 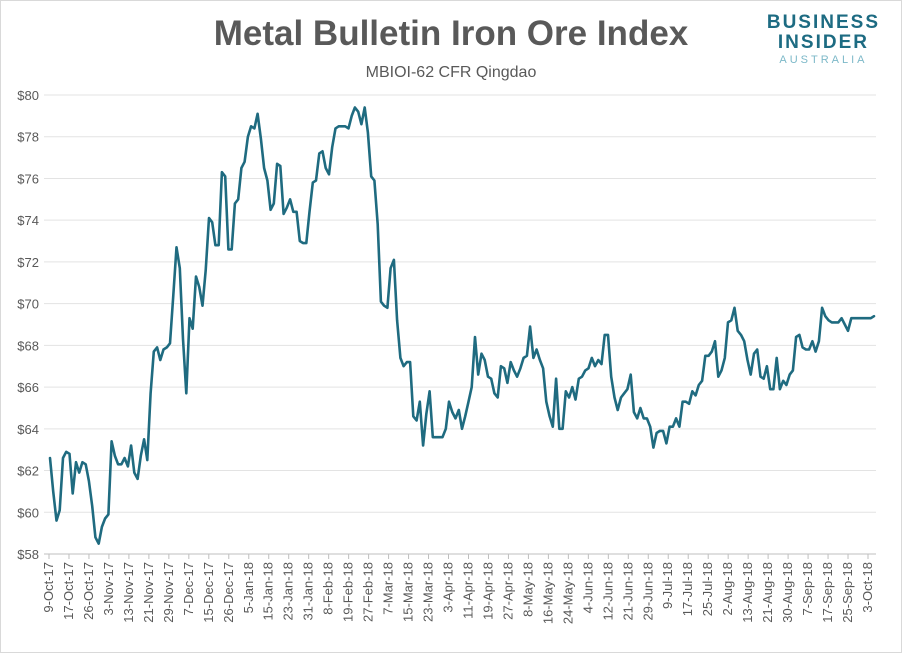 I want to click on chart-subtitle: MBIOI-62 CFR Qingdao, so click(x=451, y=72).